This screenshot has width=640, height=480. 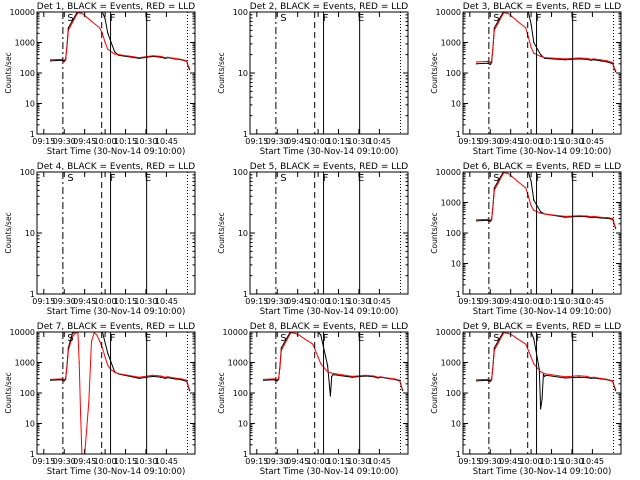 I want to click on marker-e: E, so click(x=361, y=338).